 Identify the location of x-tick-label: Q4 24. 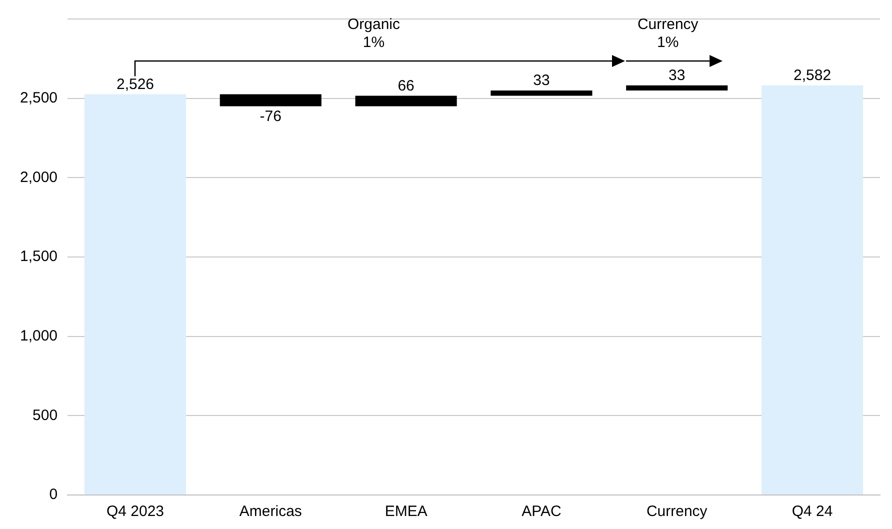
(812, 511).